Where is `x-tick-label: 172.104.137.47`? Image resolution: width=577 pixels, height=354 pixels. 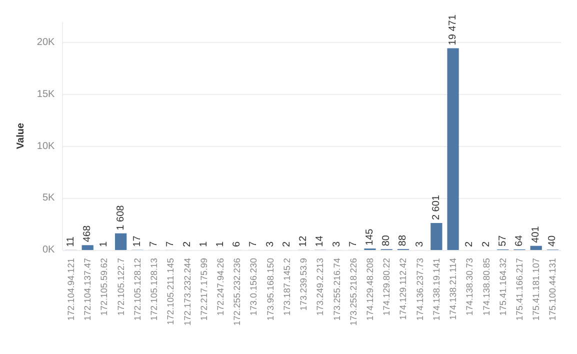 x-tick-label: 172.104.137.47 is located at coordinates (87, 289).